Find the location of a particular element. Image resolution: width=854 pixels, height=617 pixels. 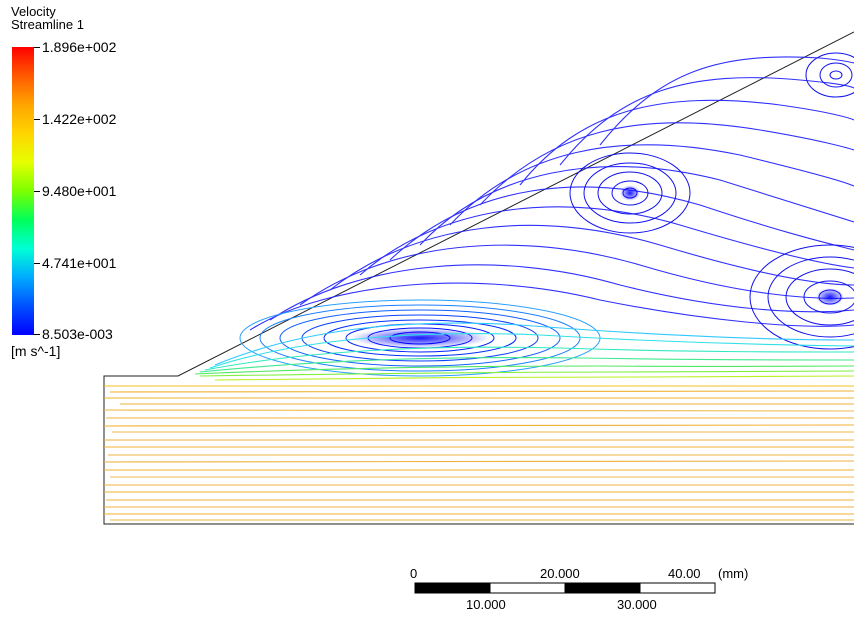

legend-subtitle: Streamline 1 is located at coordinates (47, 24).